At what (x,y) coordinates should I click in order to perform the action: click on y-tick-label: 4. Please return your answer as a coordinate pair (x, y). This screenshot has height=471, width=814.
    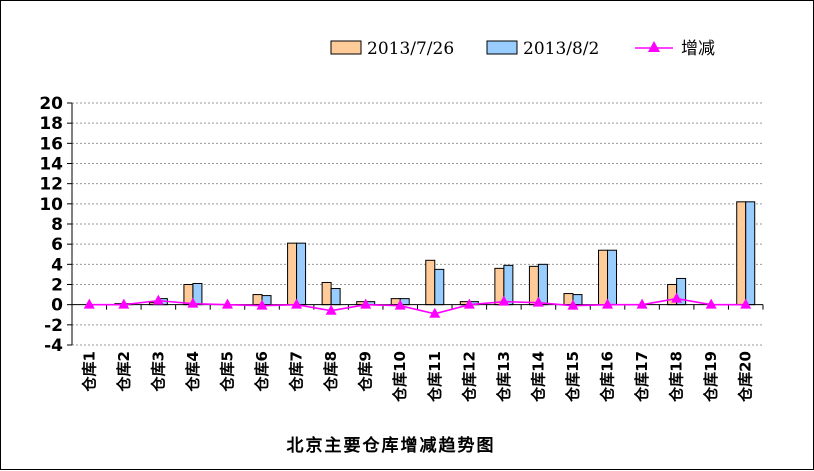
    Looking at the image, I should click on (57, 265).